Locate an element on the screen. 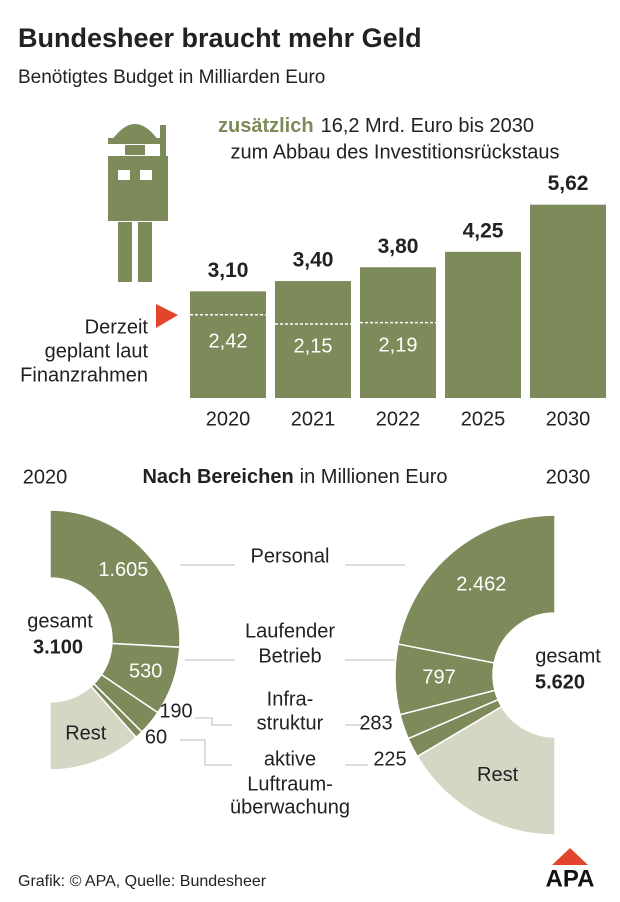  planned-value-label: 2,42 is located at coordinates (228, 342).